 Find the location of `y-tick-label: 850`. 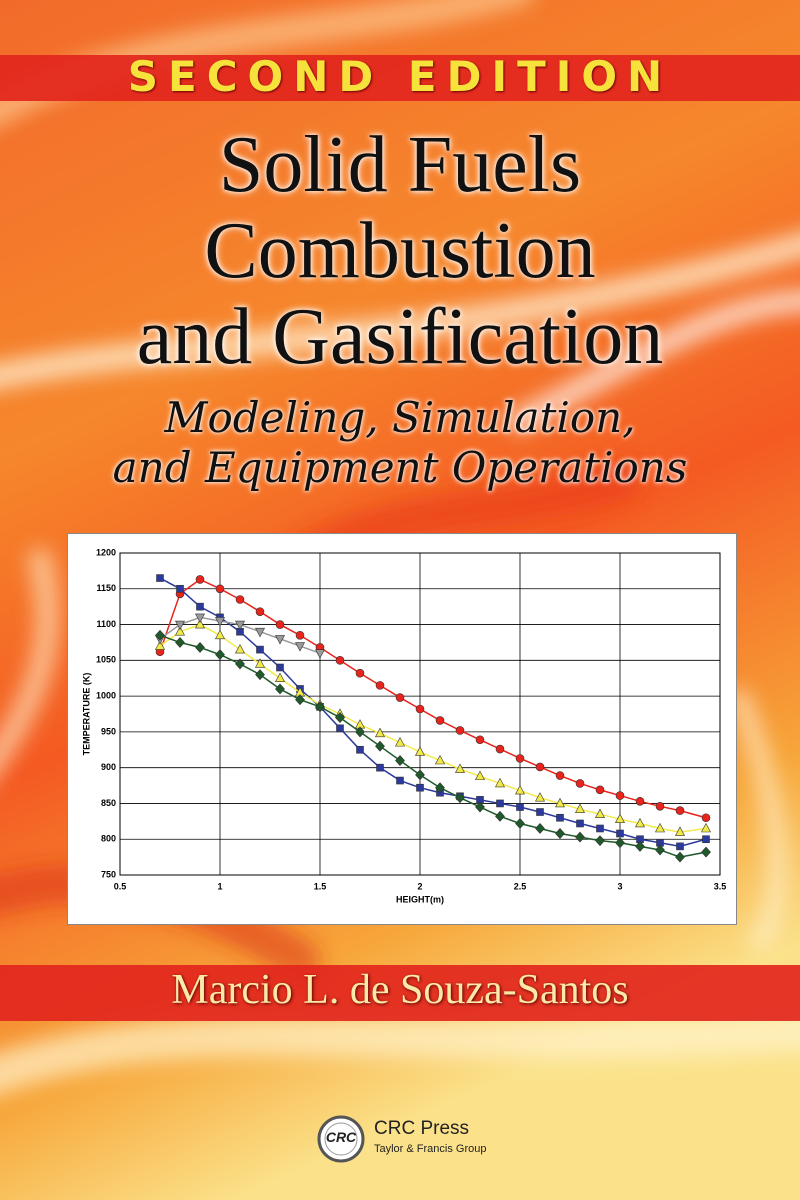

y-tick-label: 850 is located at coordinates (108, 803).